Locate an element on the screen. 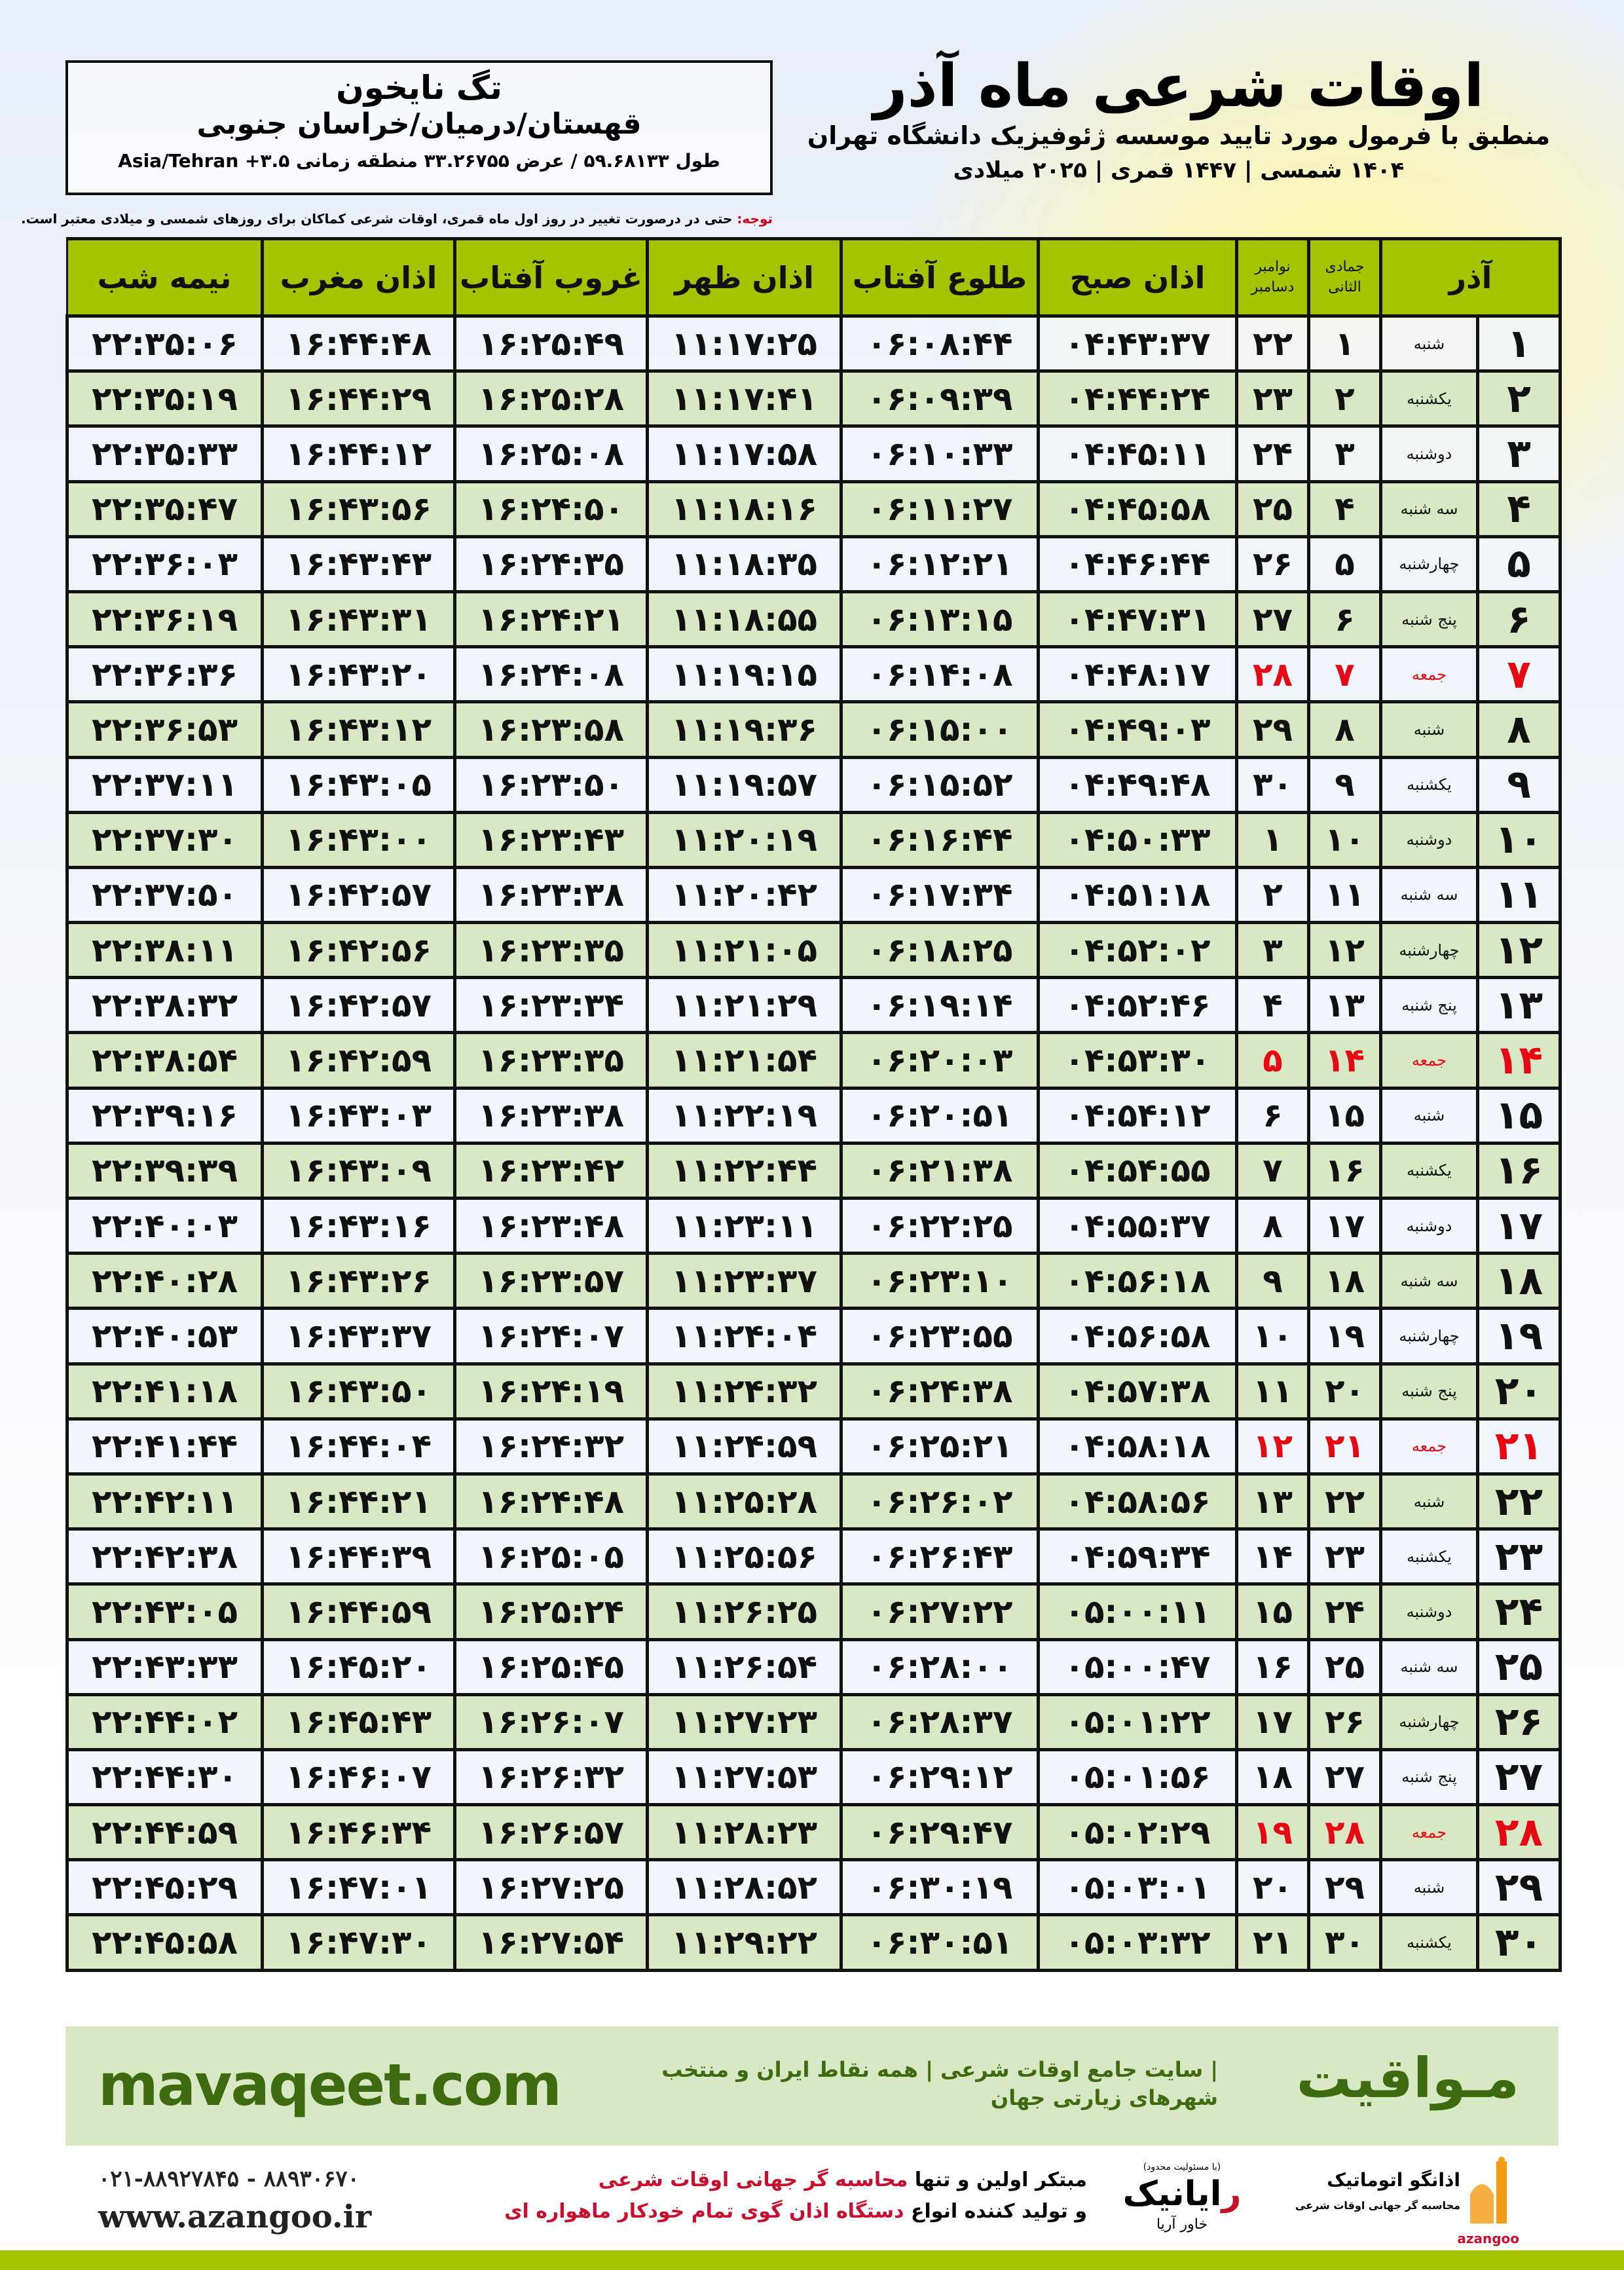 This screenshot has width=1624, height=2270. header-gregorian-november: نوامبر is located at coordinates (1273, 266).